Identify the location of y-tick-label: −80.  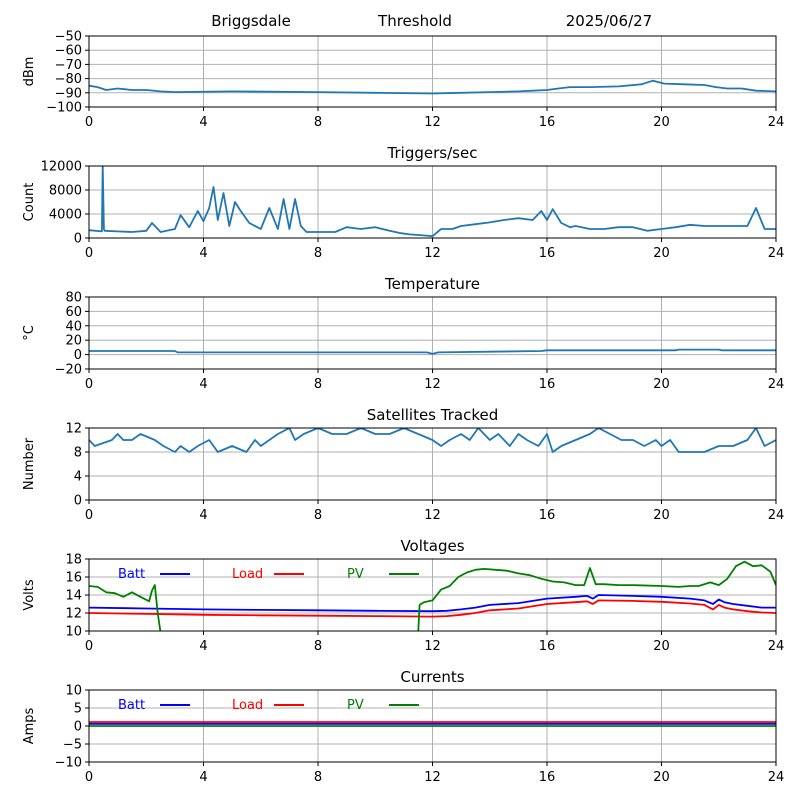
(68, 79).